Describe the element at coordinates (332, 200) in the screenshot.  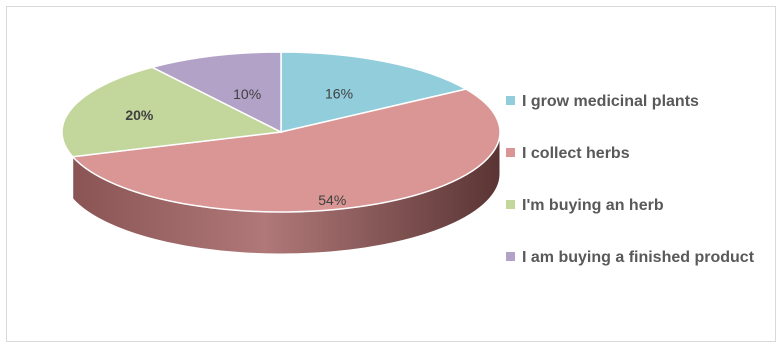
I see `data-label-2: 54%` at that location.